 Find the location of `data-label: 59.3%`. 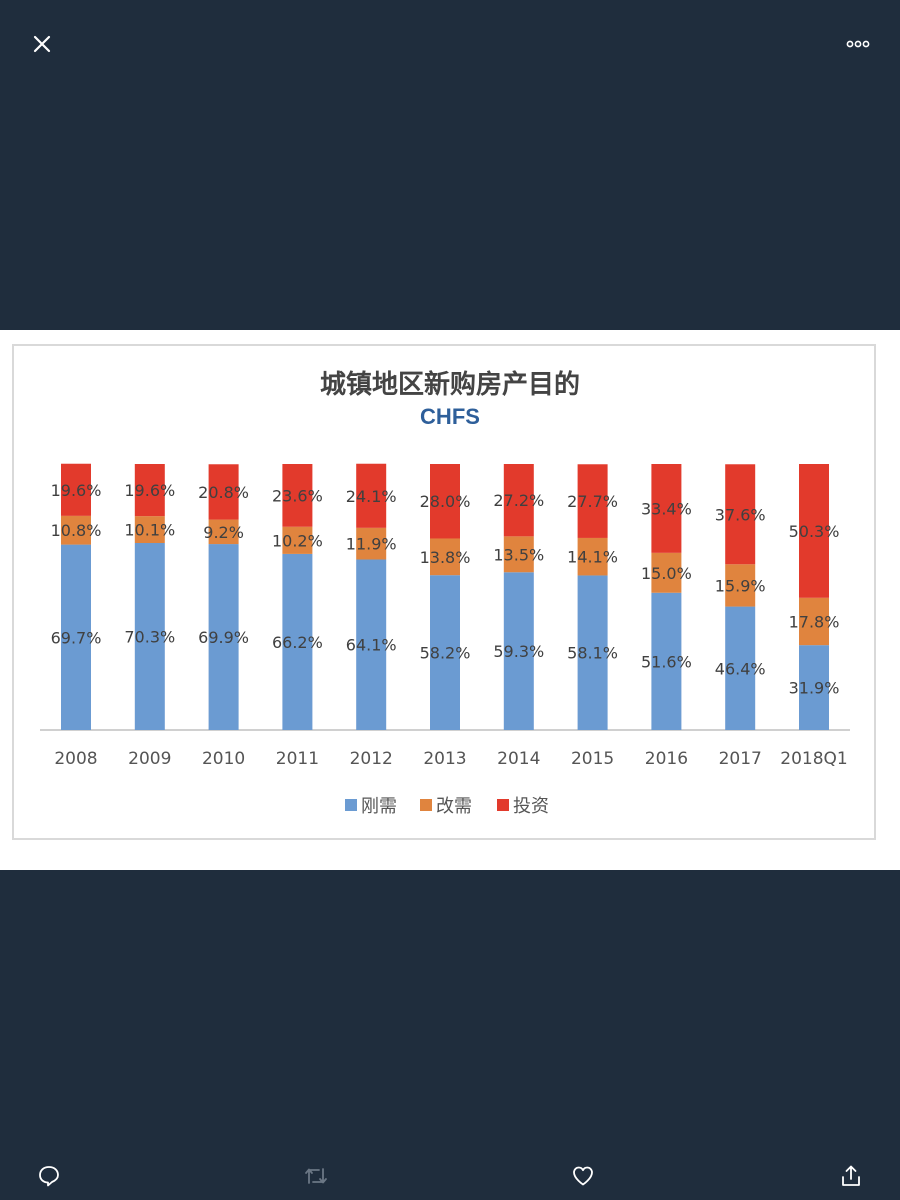

data-label: 59.3% is located at coordinates (518, 651).